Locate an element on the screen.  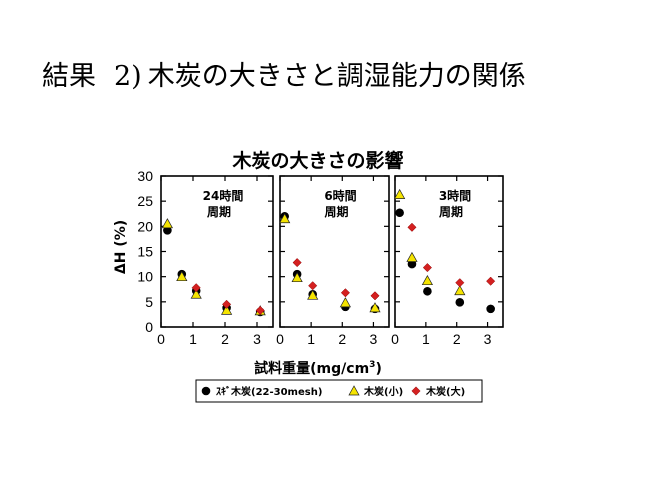
legend: ｽｷﾞ木炭(22-30mesh) 木炭(小) 木炭(大) is located at coordinates (339, 391).